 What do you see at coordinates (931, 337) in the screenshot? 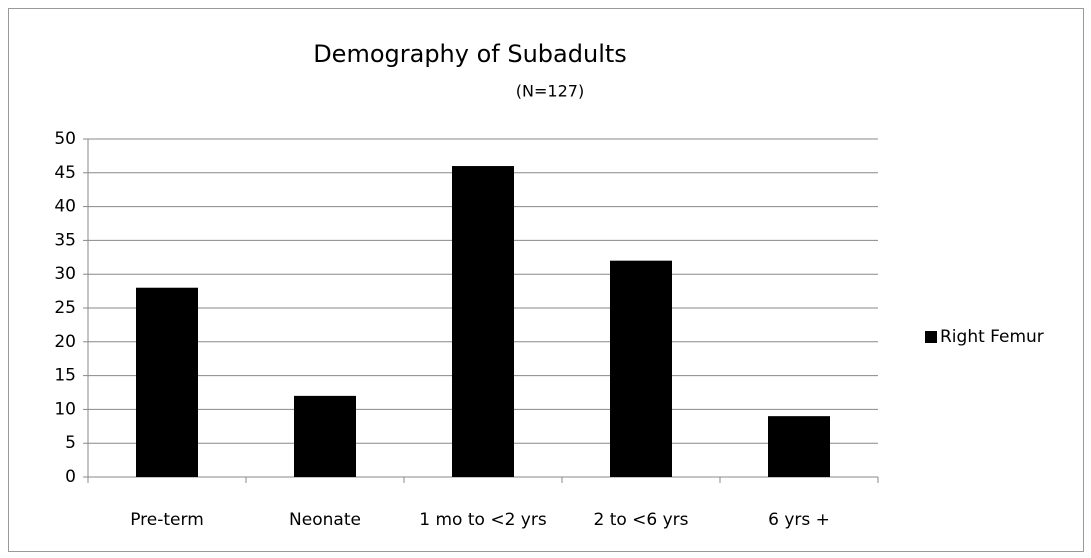
I see `legend-swatch` at bounding box center [931, 337].